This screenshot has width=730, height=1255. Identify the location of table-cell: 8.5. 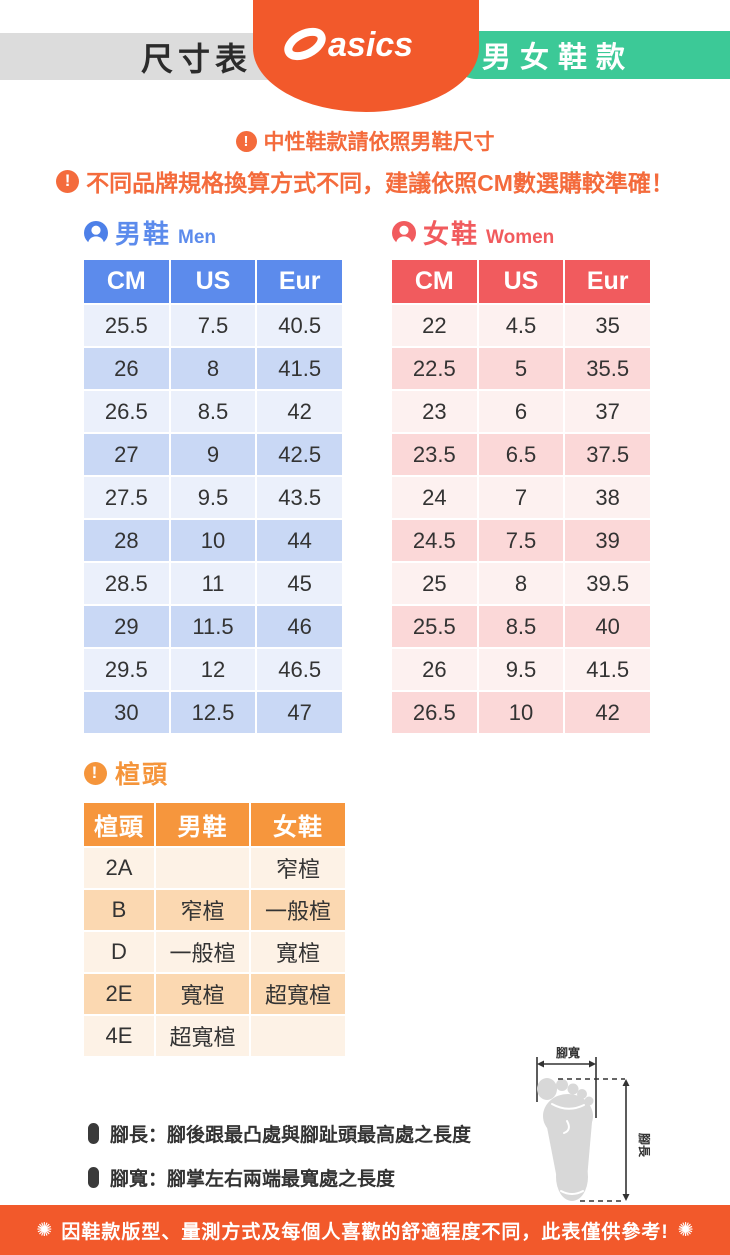
(521, 626).